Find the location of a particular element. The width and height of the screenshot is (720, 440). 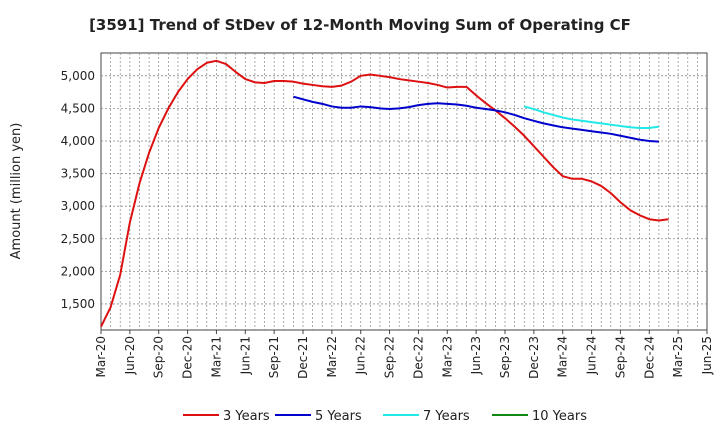

y-axis-label: Amount (million yen) is located at coordinates (16, 191).